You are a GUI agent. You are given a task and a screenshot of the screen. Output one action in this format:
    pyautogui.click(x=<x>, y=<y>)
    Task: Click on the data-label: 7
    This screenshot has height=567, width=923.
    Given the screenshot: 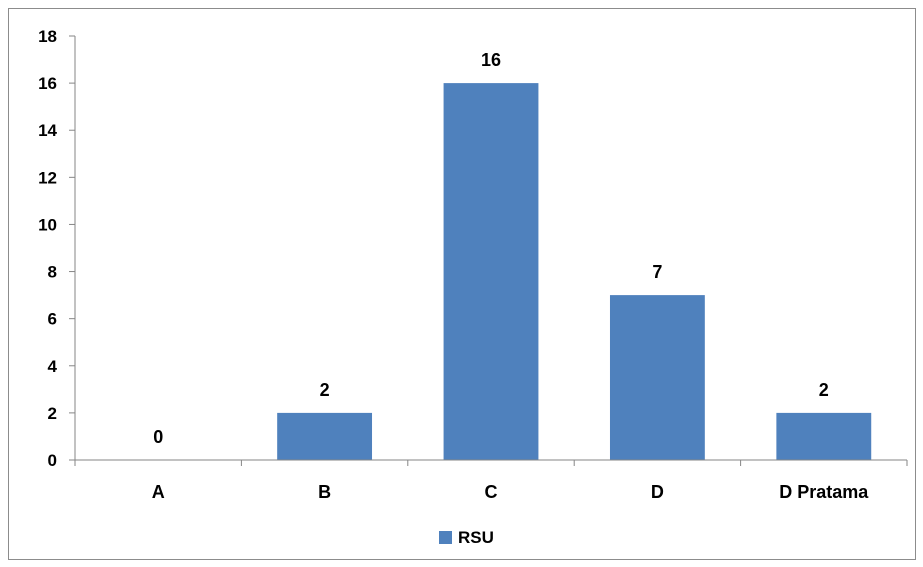 What is the action you would take?
    pyautogui.click(x=657, y=272)
    